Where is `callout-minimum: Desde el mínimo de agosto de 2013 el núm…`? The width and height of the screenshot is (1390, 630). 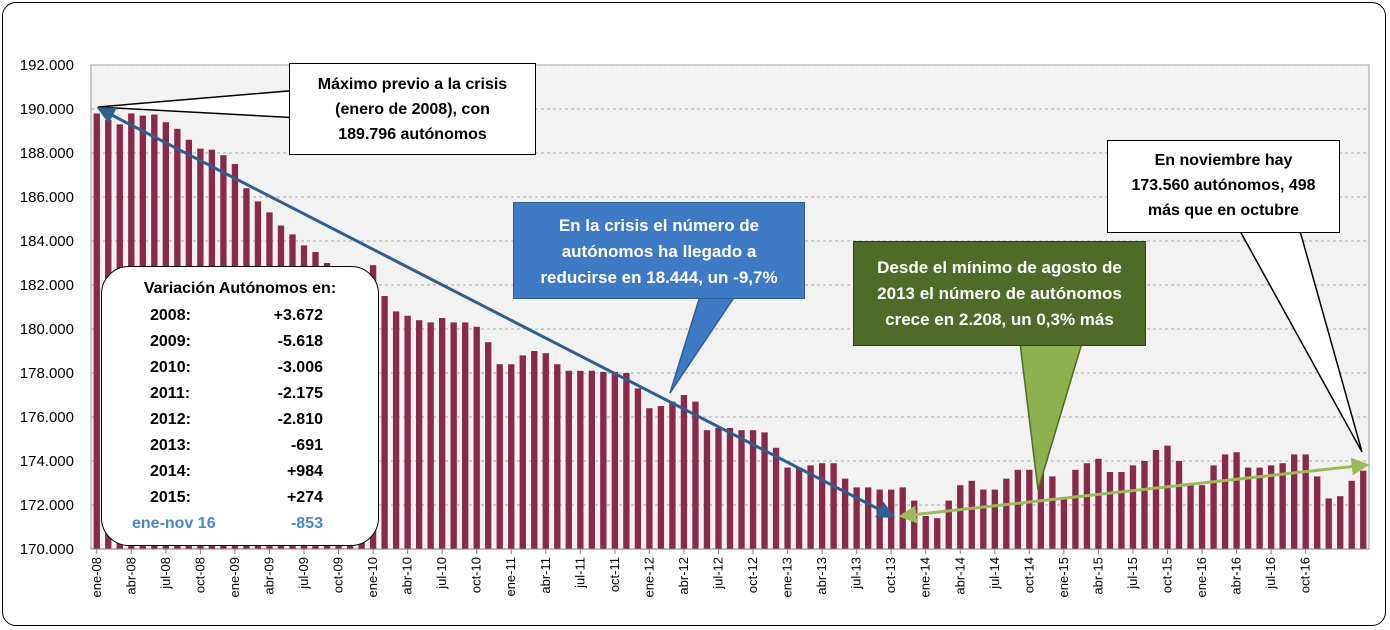
callout-minimum: Desde el mínimo de agosto de 2013 el núm… is located at coordinates (999, 293).